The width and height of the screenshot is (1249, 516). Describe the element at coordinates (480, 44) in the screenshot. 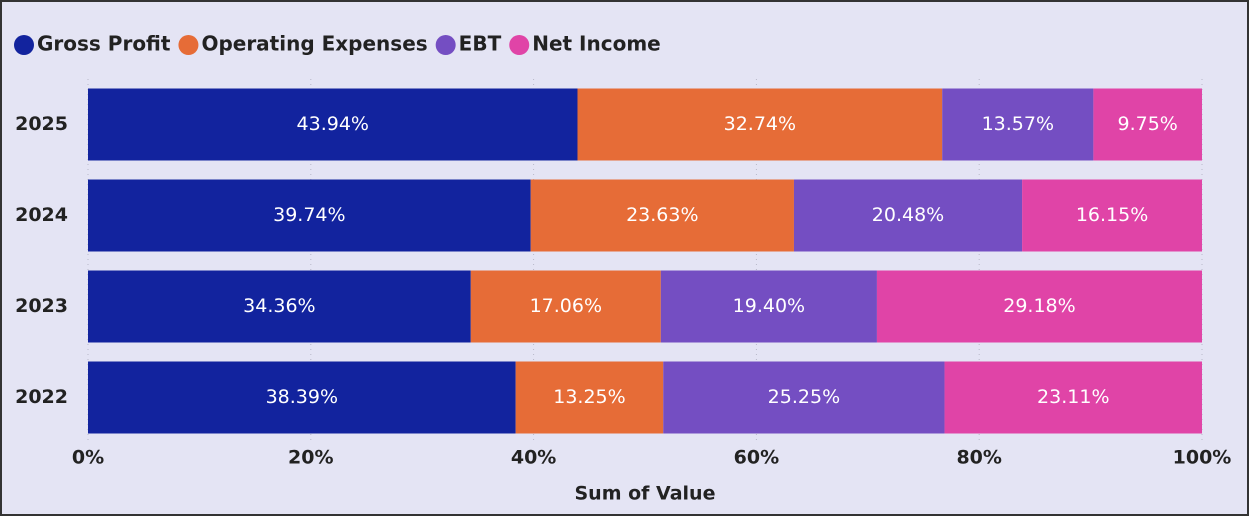

I see `legend-label: EBT` at that location.